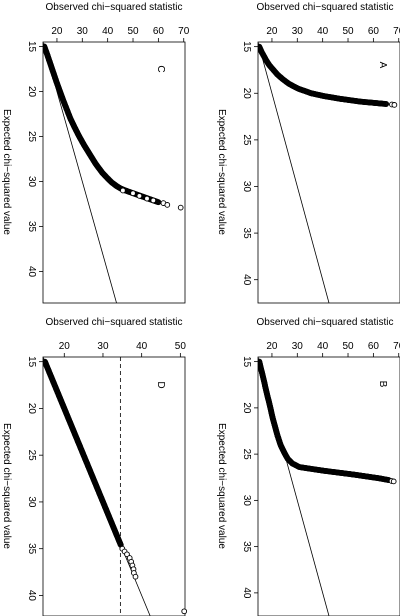 This screenshot has width=400, height=616. Describe the element at coordinates (57, 31) in the screenshot. I see `panel-c-y-tick-label: 20` at that location.